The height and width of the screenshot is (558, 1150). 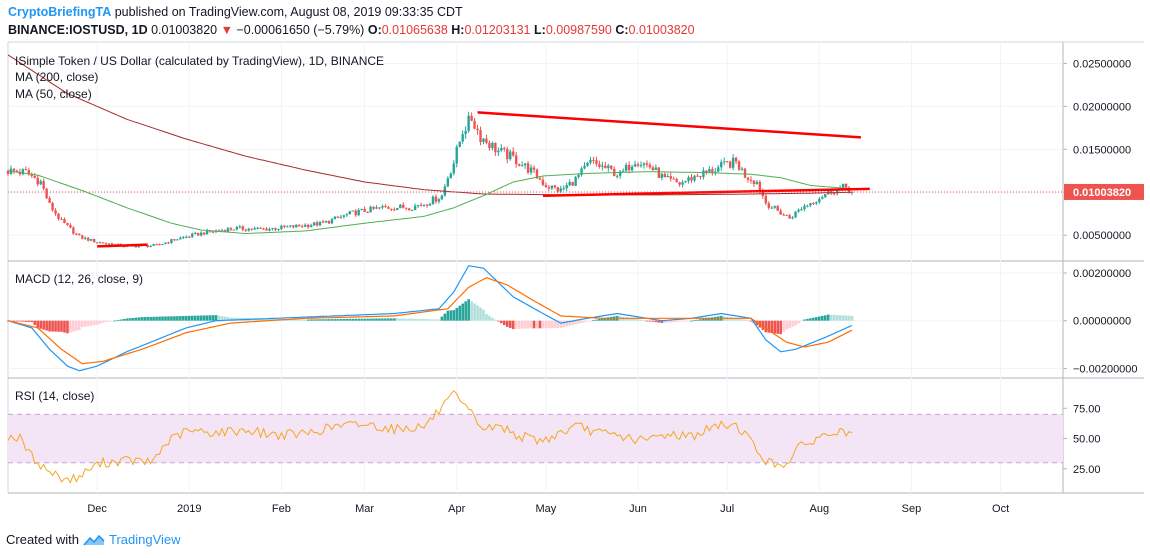 What do you see at coordinates (56, 77) in the screenshot?
I see `legend-entry: MA (200, close)` at bounding box center [56, 77].